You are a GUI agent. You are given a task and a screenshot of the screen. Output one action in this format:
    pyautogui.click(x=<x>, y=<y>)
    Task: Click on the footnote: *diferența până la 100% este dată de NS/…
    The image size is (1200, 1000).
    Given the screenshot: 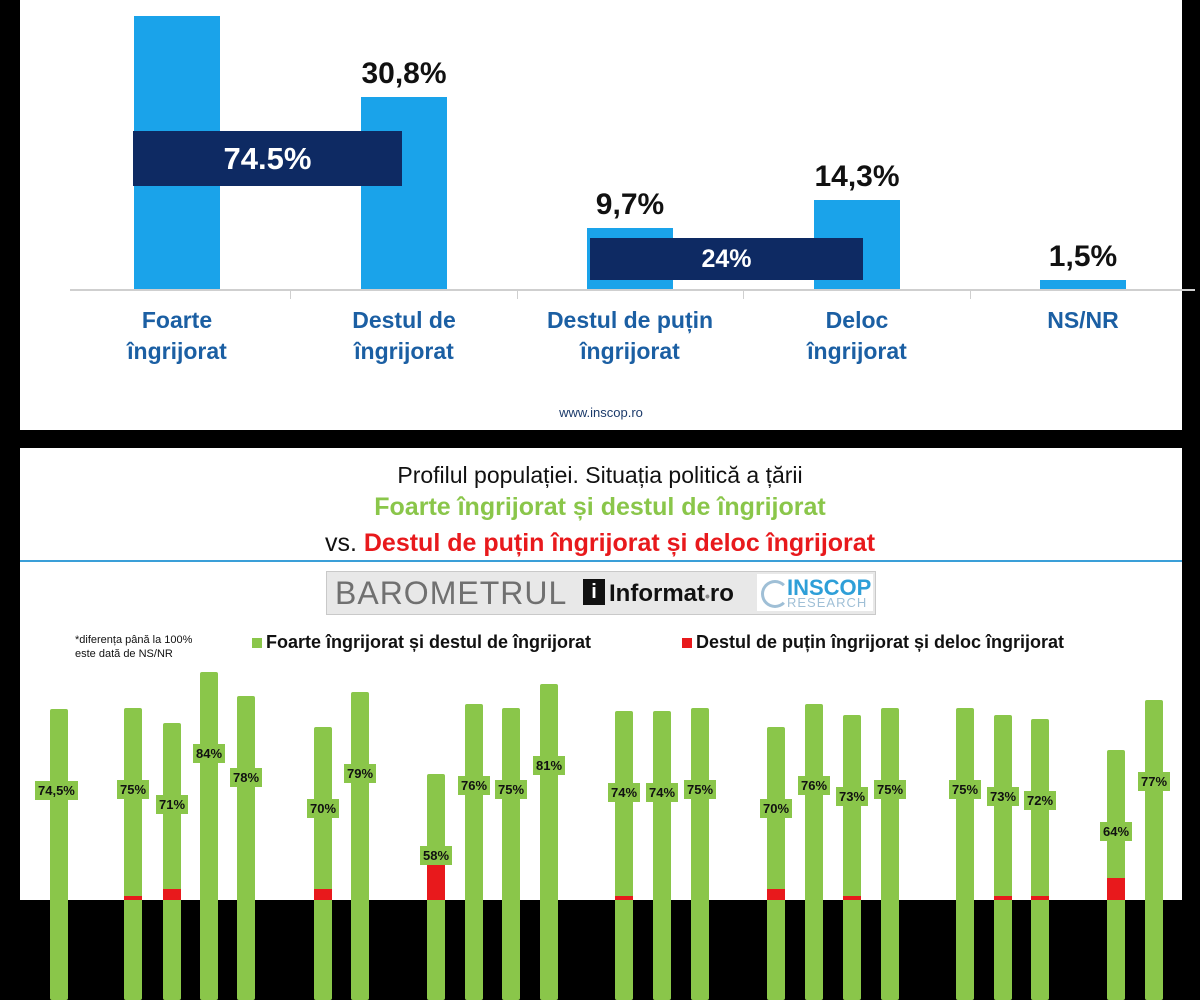 What is the action you would take?
    pyautogui.click(x=133, y=647)
    